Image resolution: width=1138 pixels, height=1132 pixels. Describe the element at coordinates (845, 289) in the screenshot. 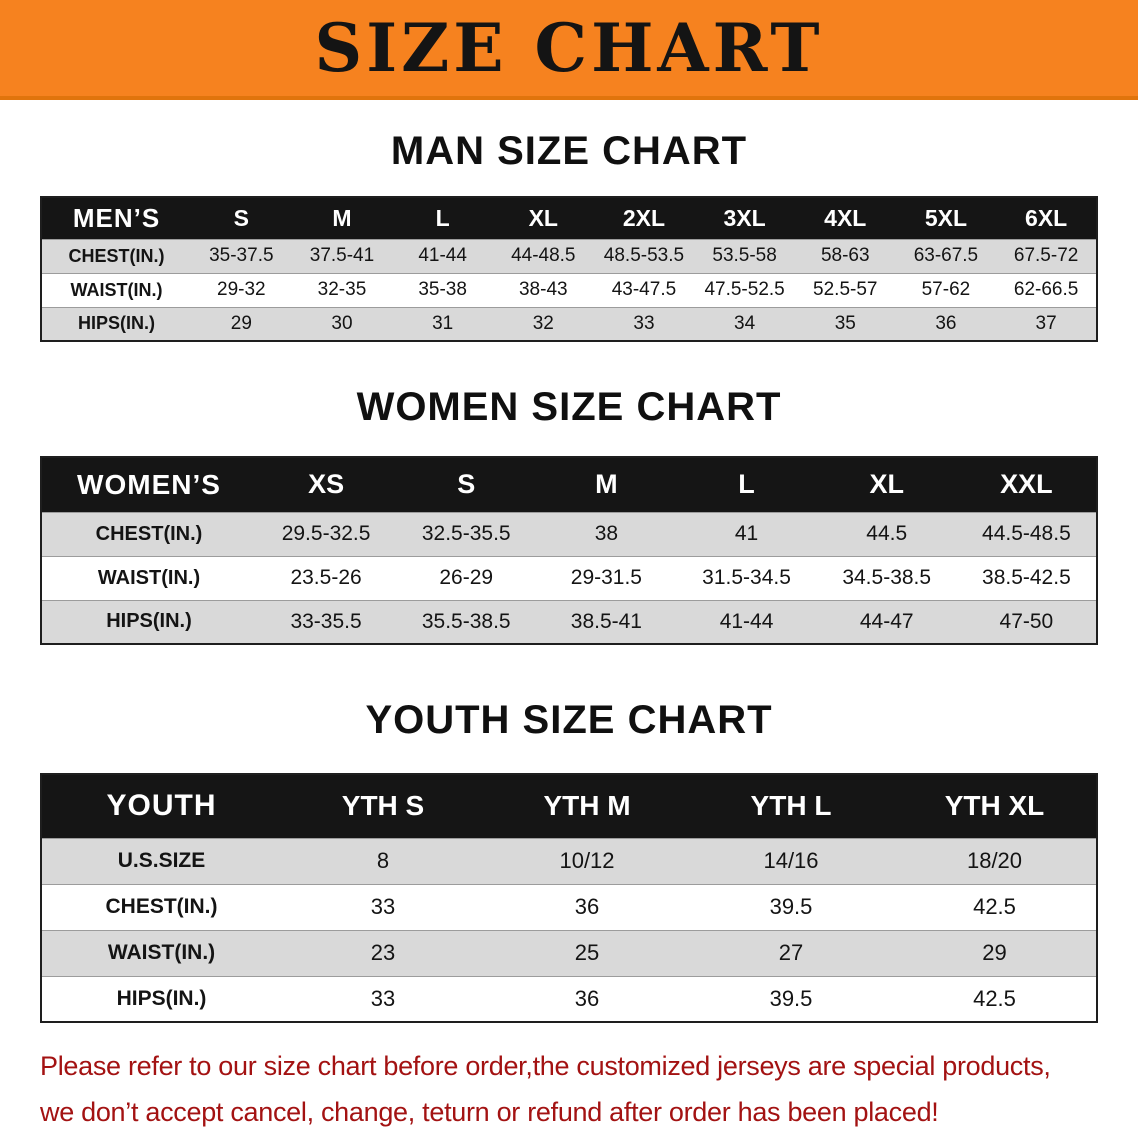

I see `size-cell: 52.5-57` at that location.